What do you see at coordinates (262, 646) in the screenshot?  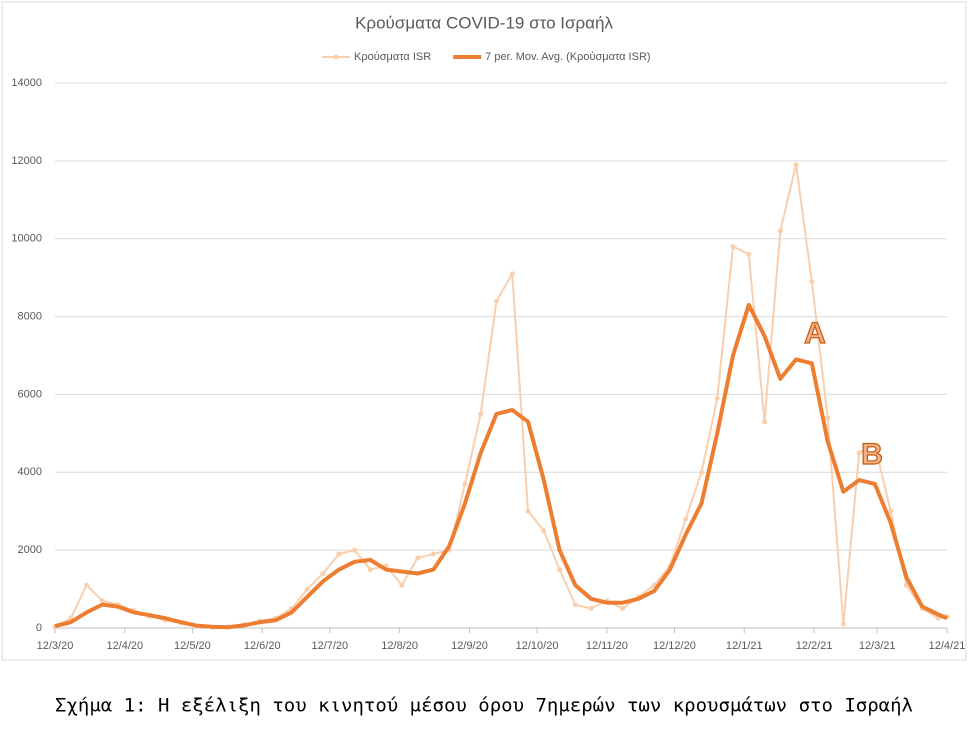 I see `x-tick-label: 12/6/20` at bounding box center [262, 646].